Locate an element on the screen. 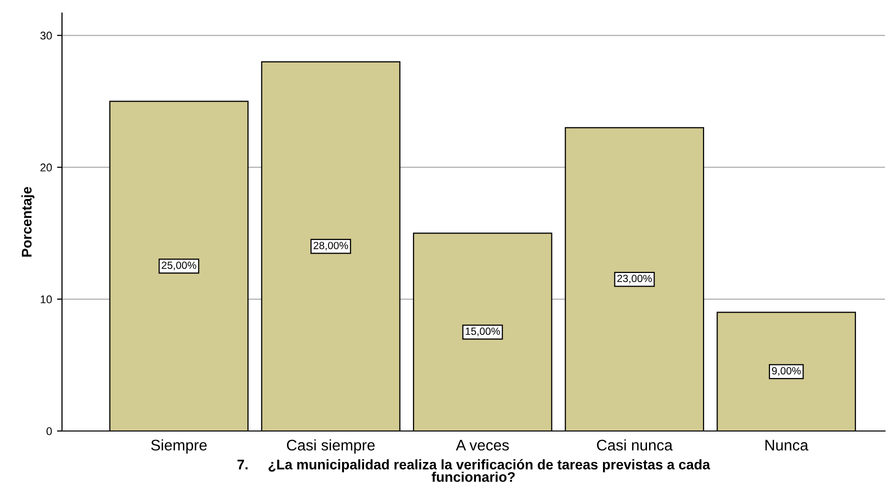 This screenshot has height=502, width=893. x-tick-label: Casi nunca is located at coordinates (635, 445).